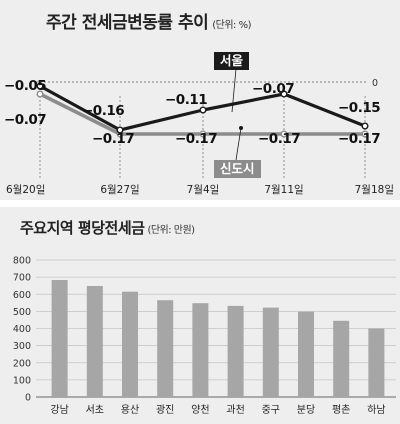 Image resolution: width=400 pixels, height=424 pixels. Describe the element at coordinates (171, 230) in the screenshot. I see `bar-chart-unit: (단위: 만원)` at that location.